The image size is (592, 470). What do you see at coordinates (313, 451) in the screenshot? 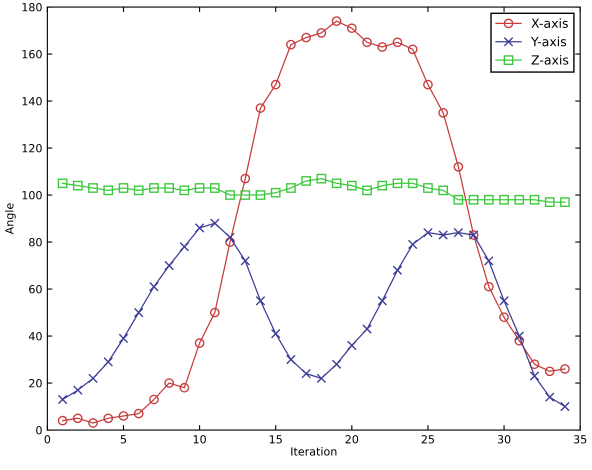
I see `x-axis-title: Iteration` at bounding box center [313, 451].